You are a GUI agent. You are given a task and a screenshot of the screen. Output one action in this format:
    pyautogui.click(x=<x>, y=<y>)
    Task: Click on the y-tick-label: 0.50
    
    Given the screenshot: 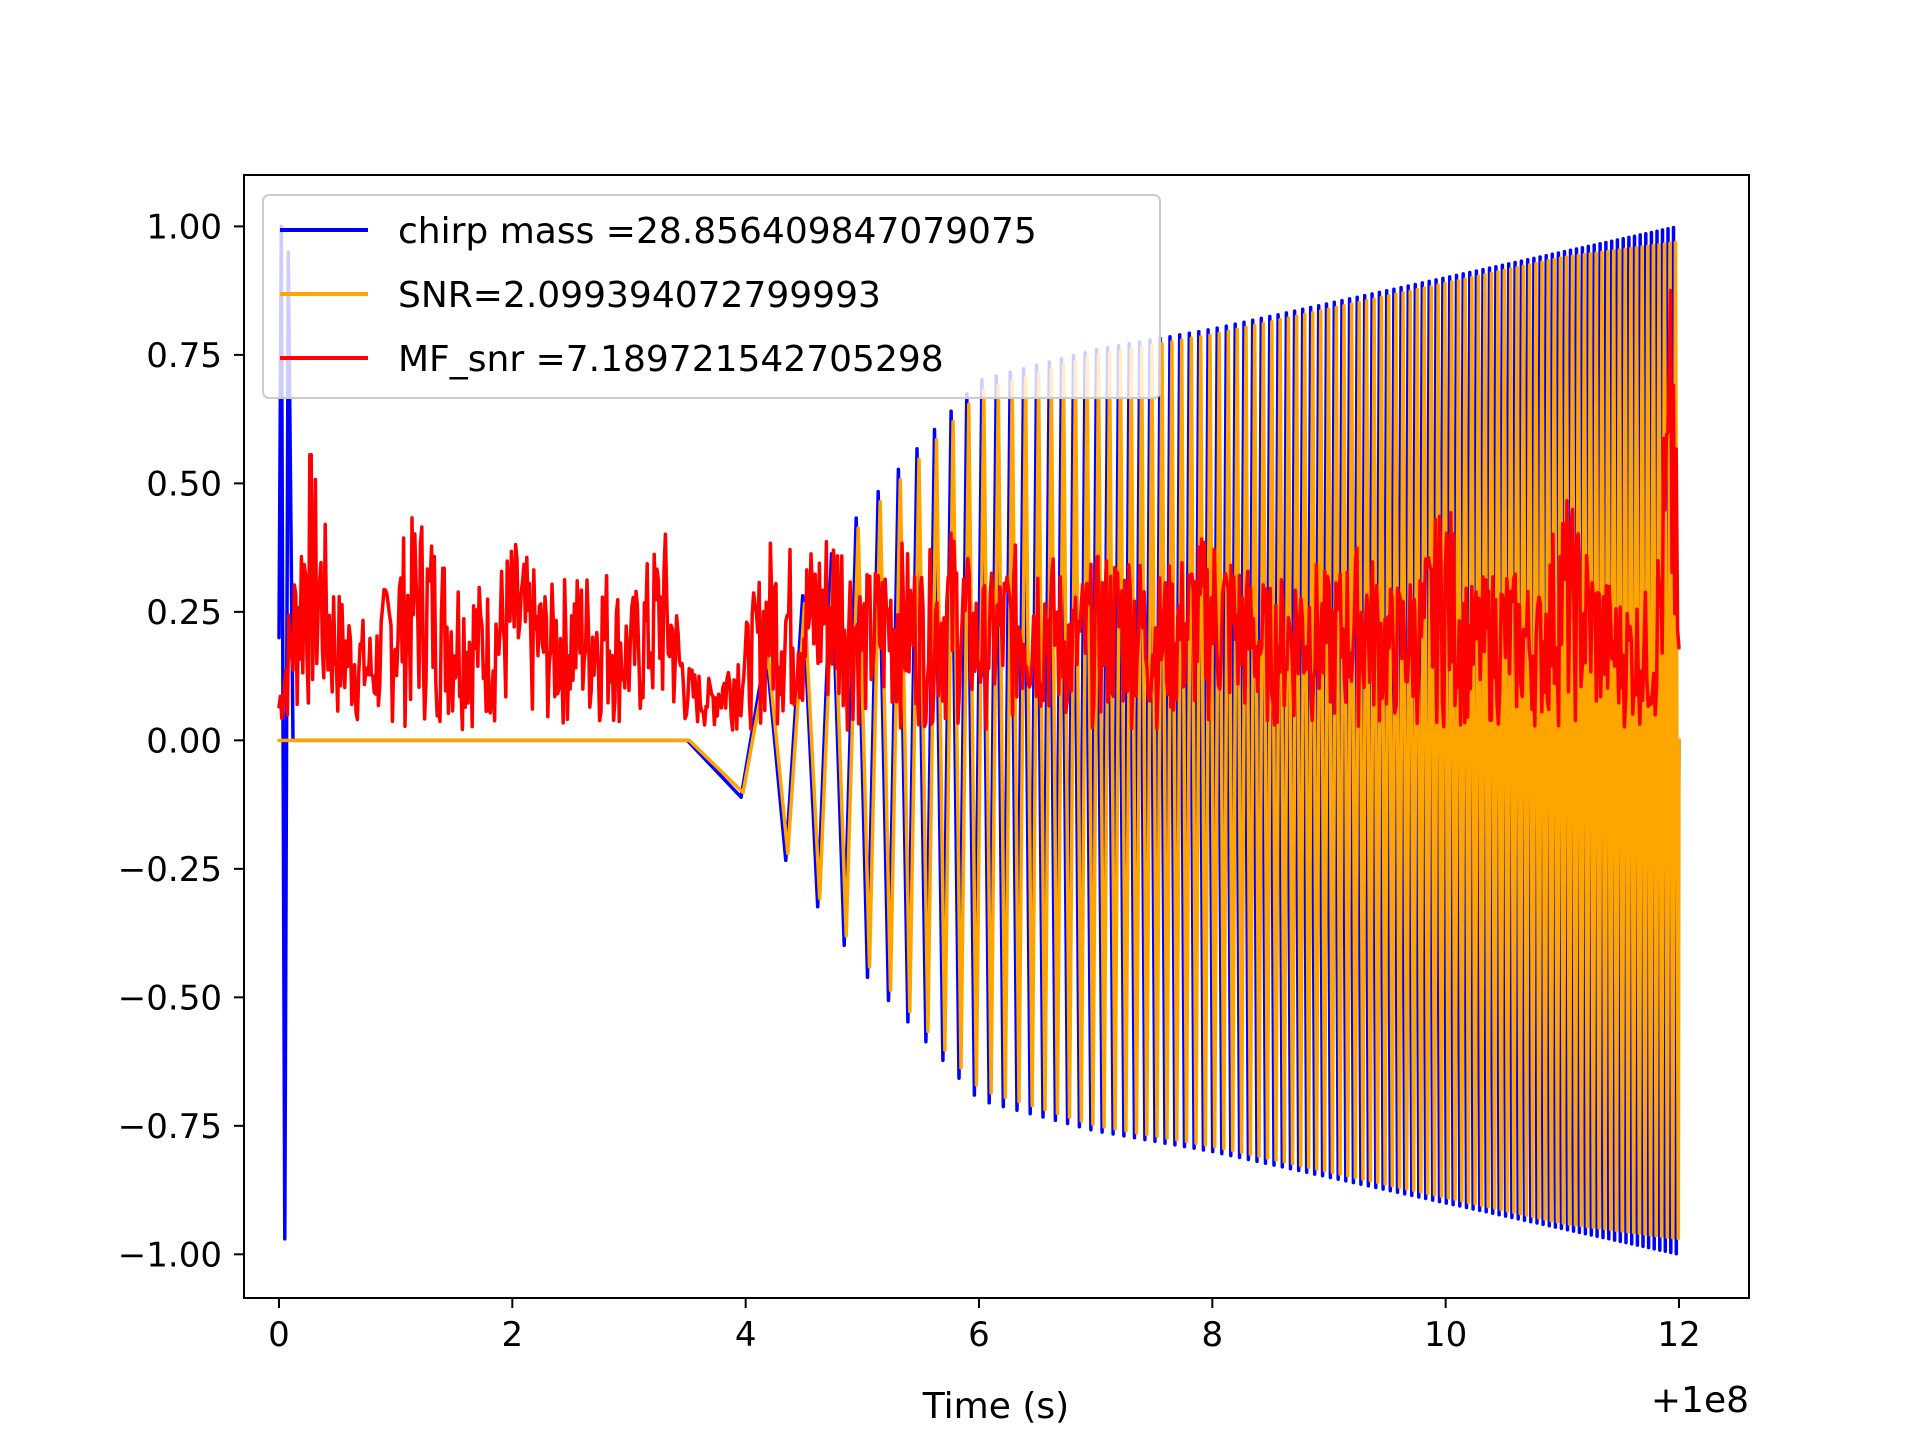 What is the action you would take?
    pyautogui.click(x=184, y=484)
    